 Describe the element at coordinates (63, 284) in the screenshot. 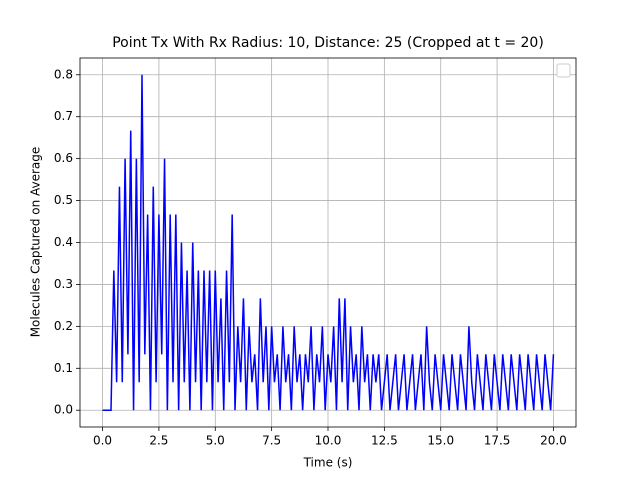

I see `y-tick-label: 0.3` at that location.